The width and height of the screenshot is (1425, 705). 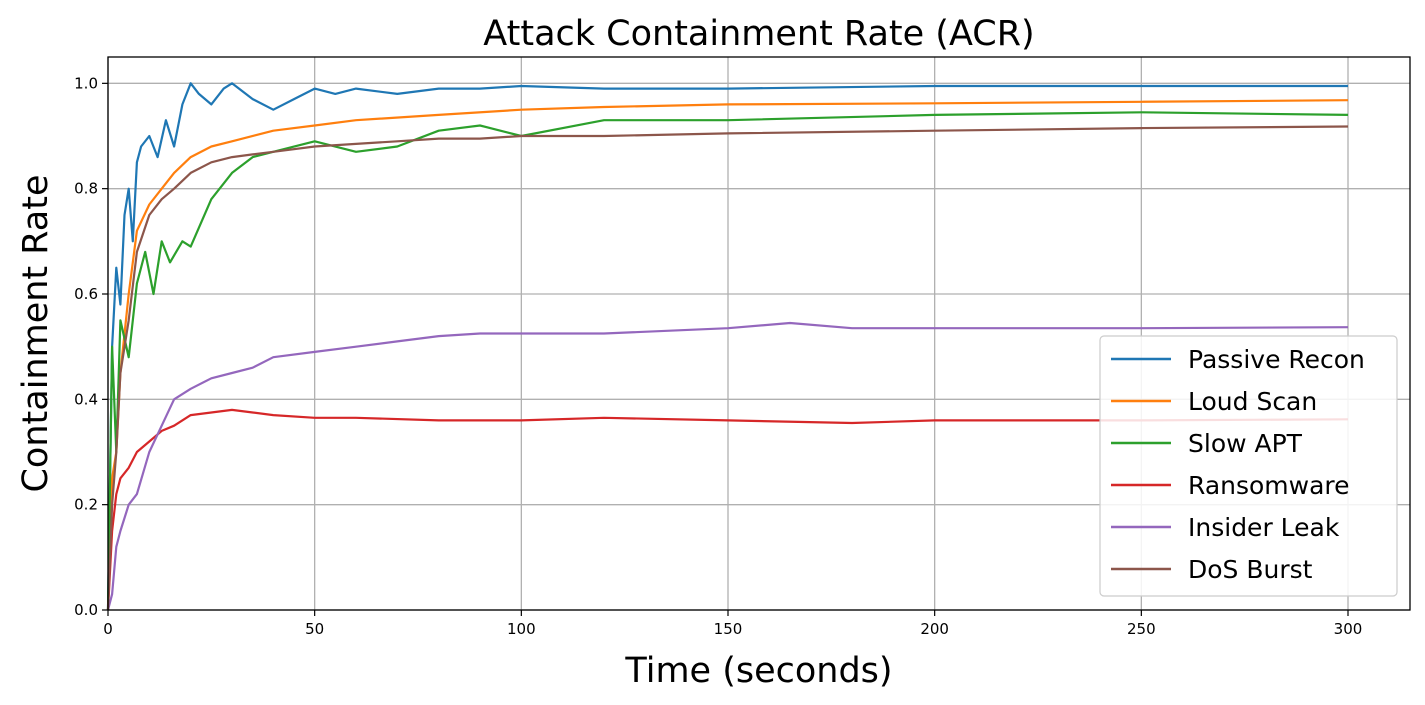 What do you see at coordinates (36, 333) in the screenshot?
I see `y-axis-label: Containment Rate` at bounding box center [36, 333].